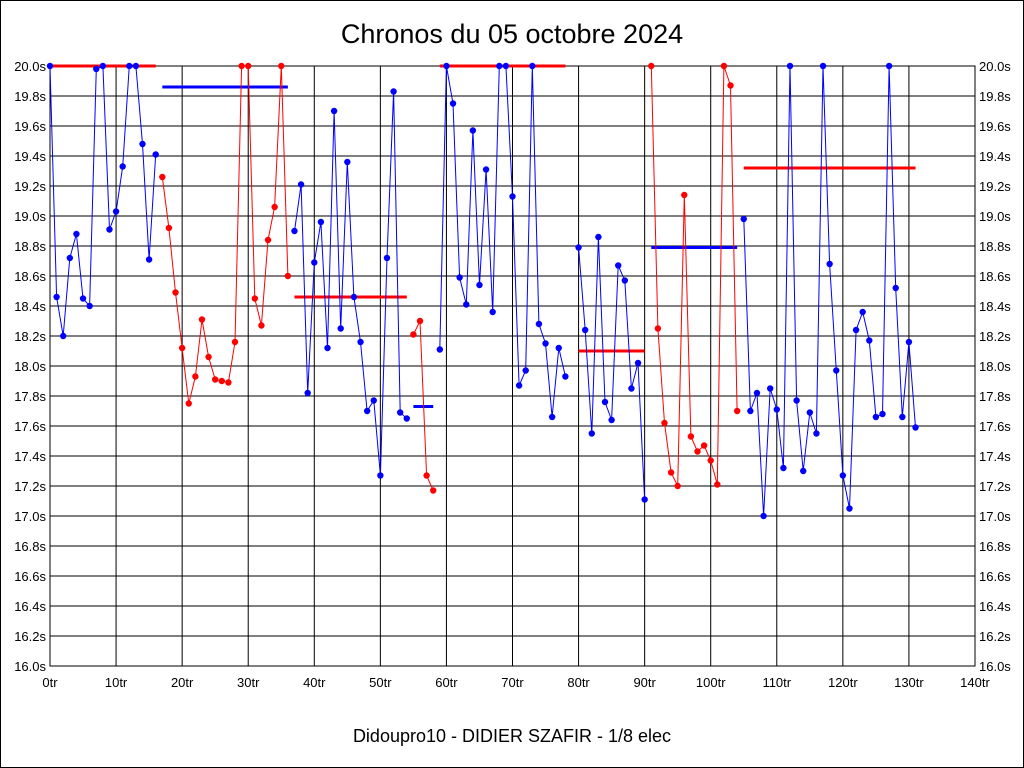  I want to click on y-tick-label-left: 19.4s, so click(30, 156).